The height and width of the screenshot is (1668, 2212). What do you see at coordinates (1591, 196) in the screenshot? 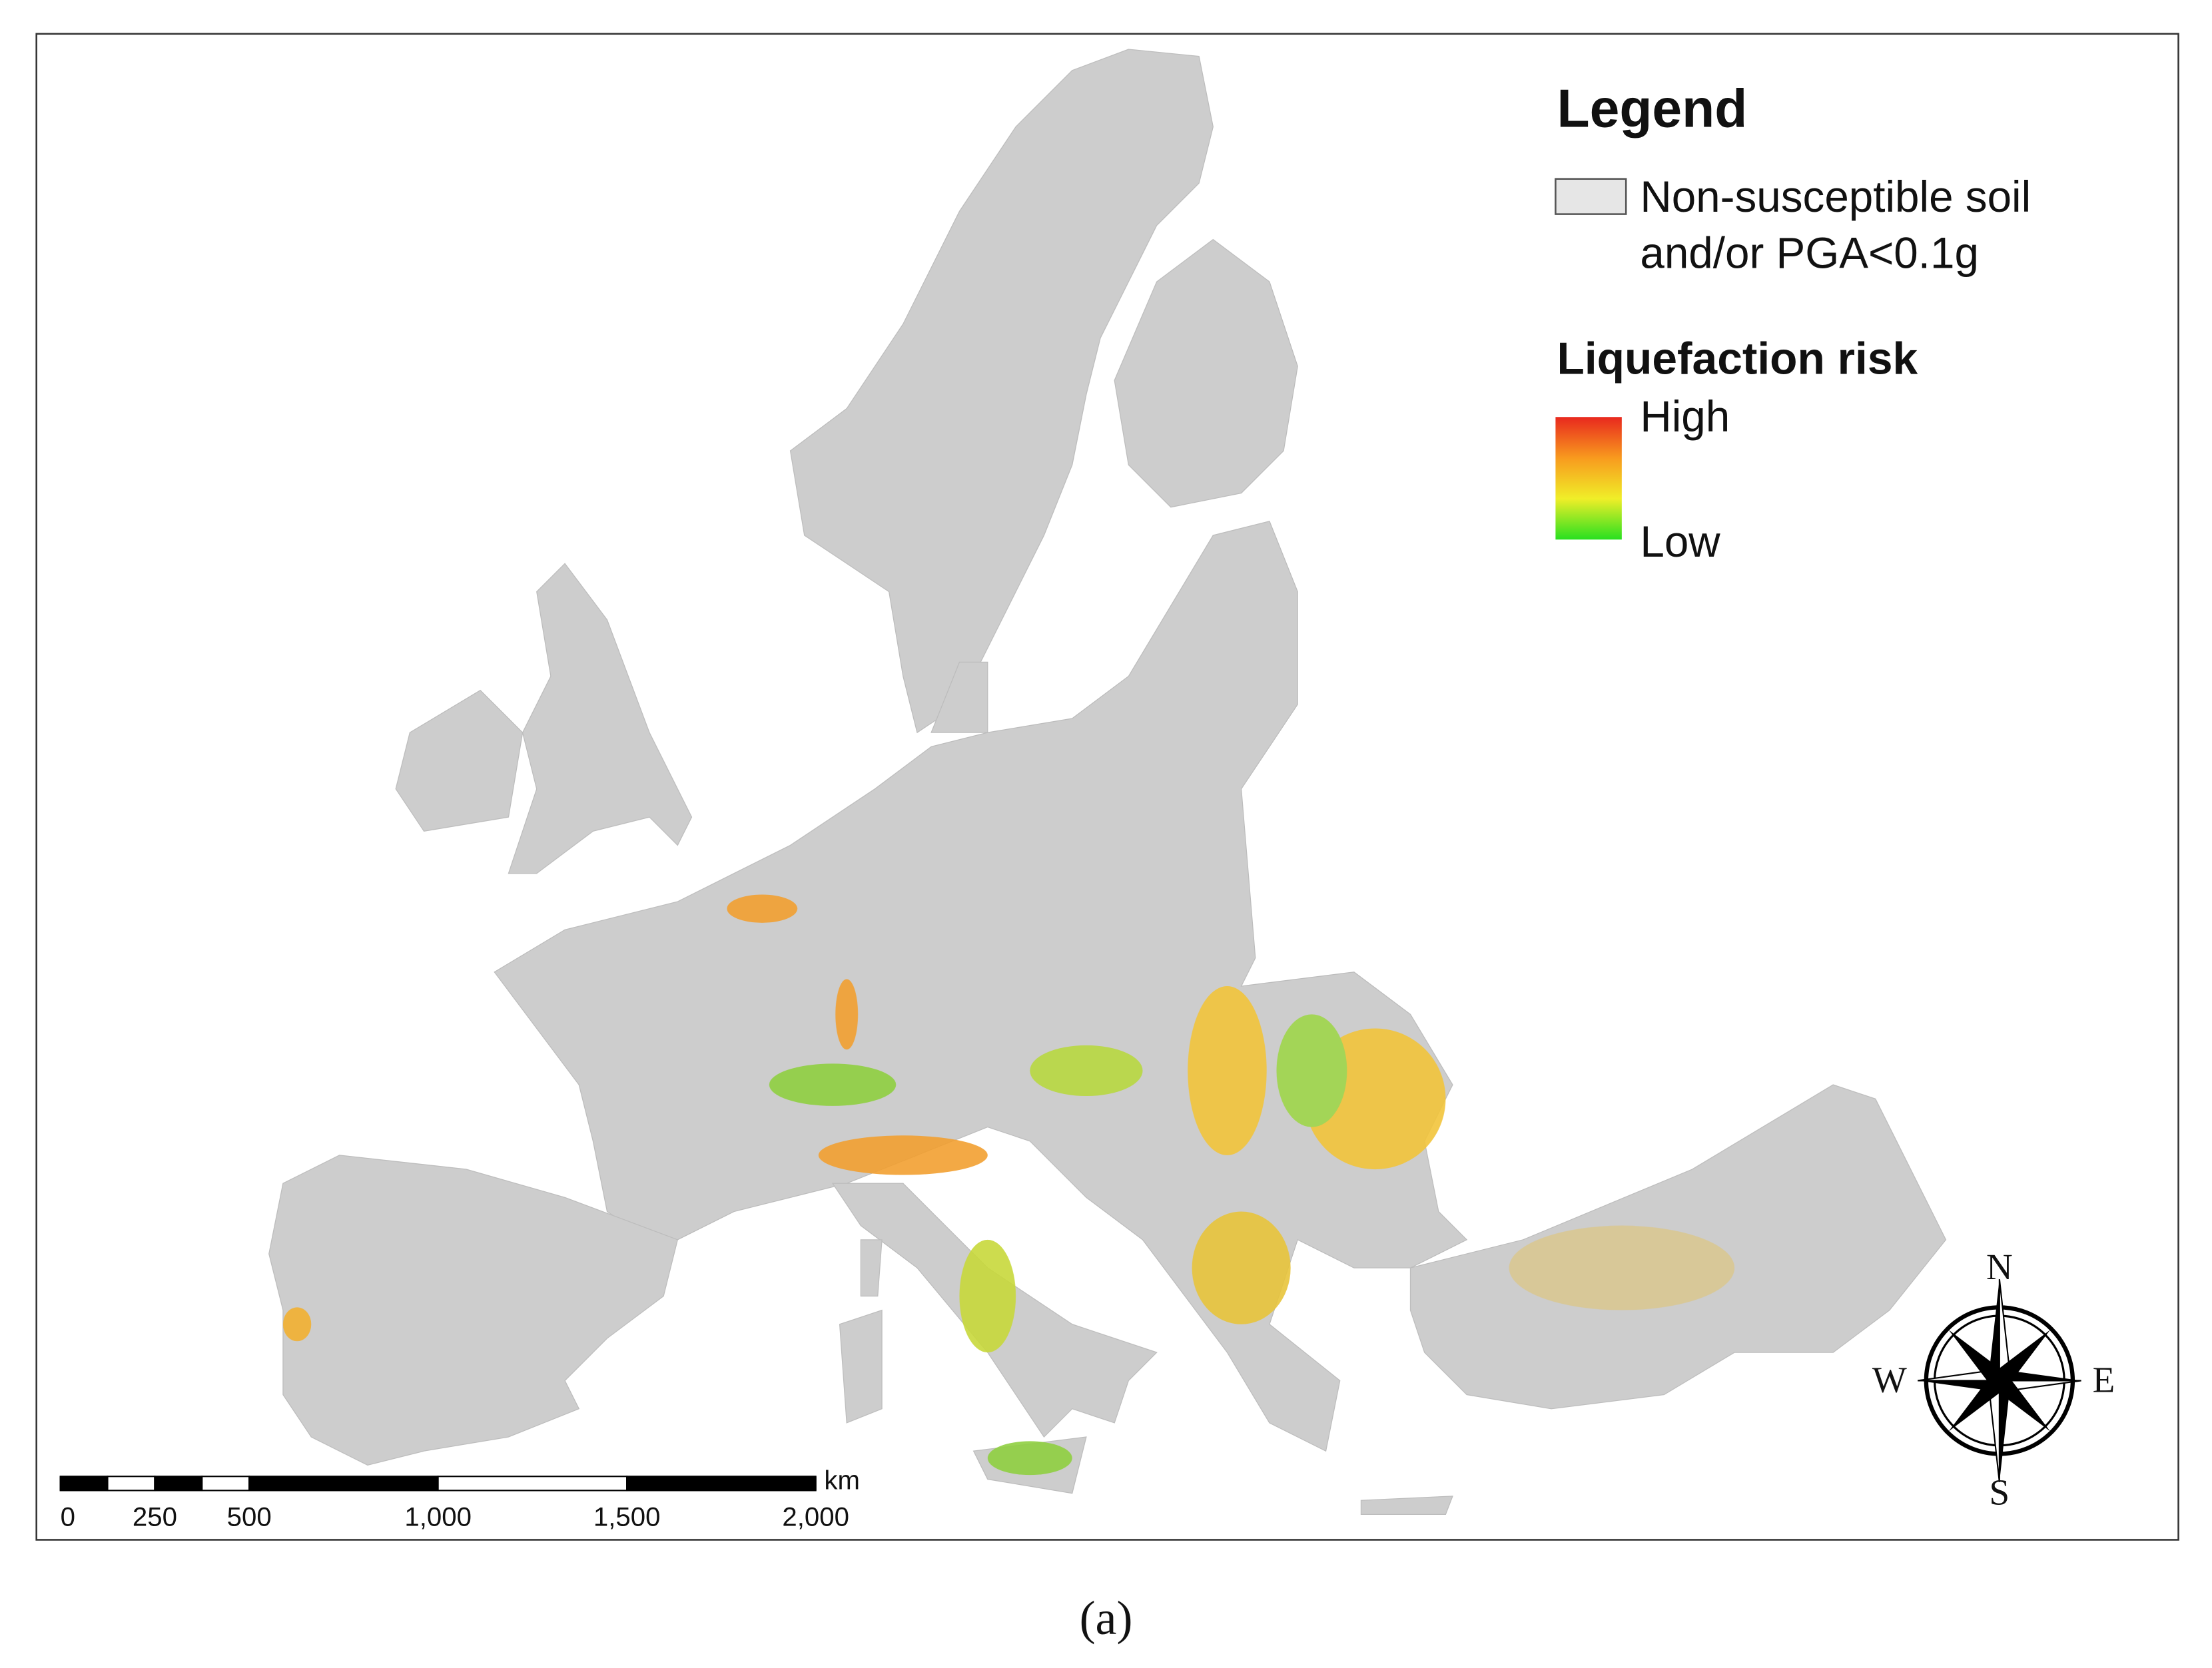
I see `legend-swatch` at bounding box center [1591, 196].